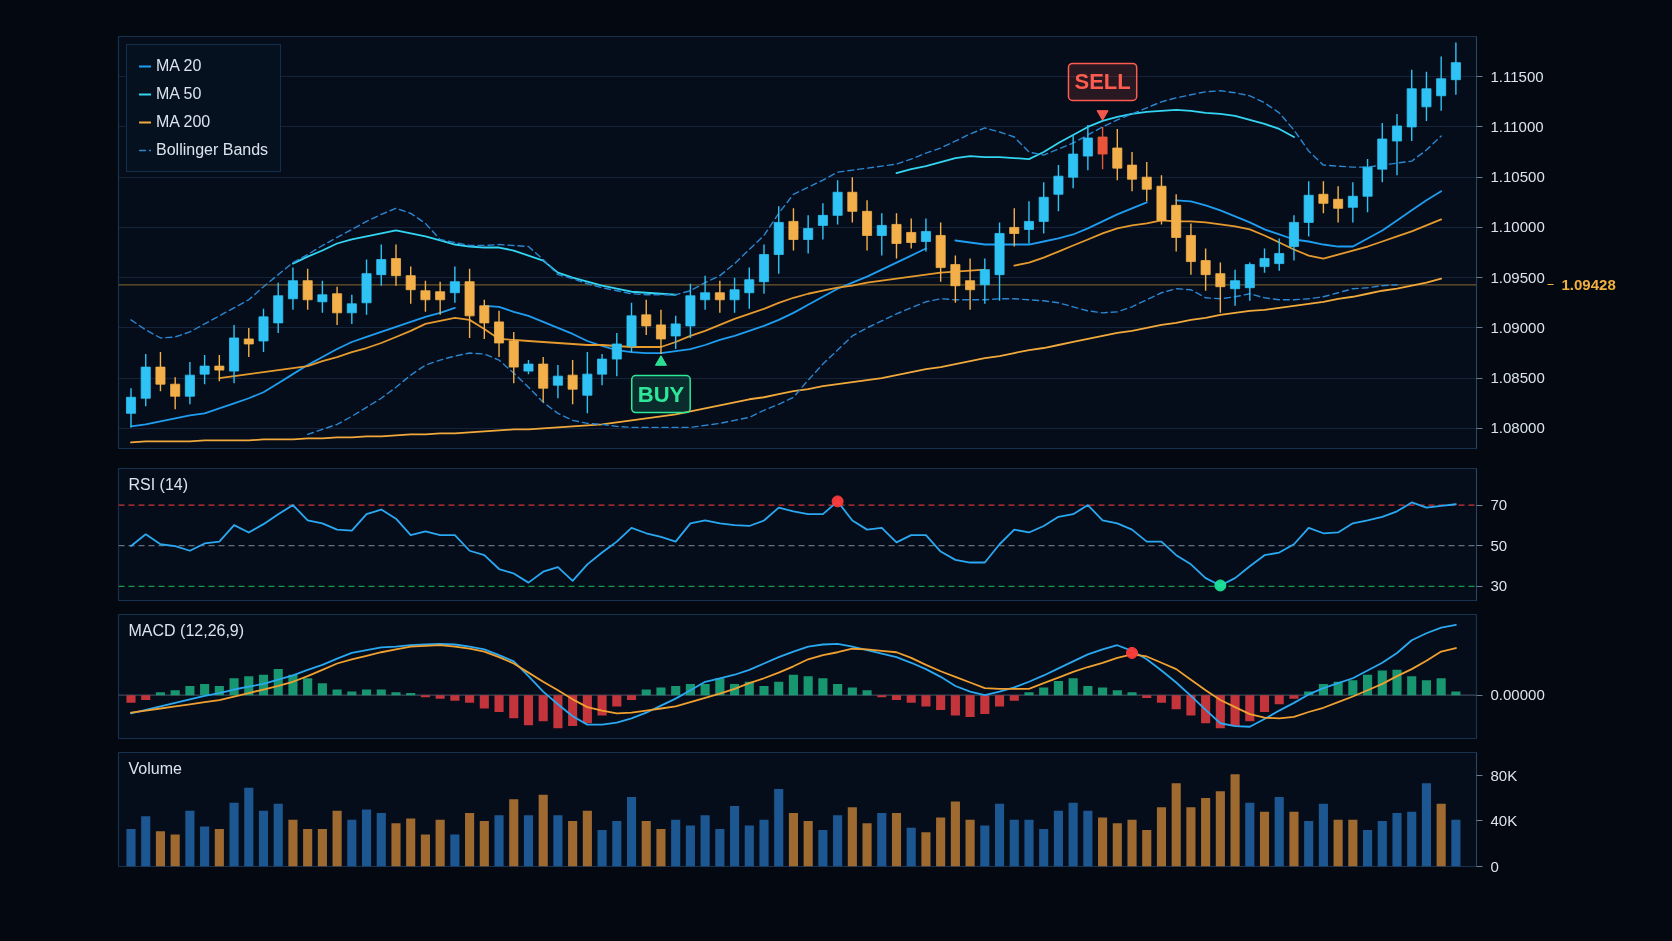  Describe the element at coordinates (1517, 378) in the screenshot. I see `y-tick-label: 1.08500` at that location.